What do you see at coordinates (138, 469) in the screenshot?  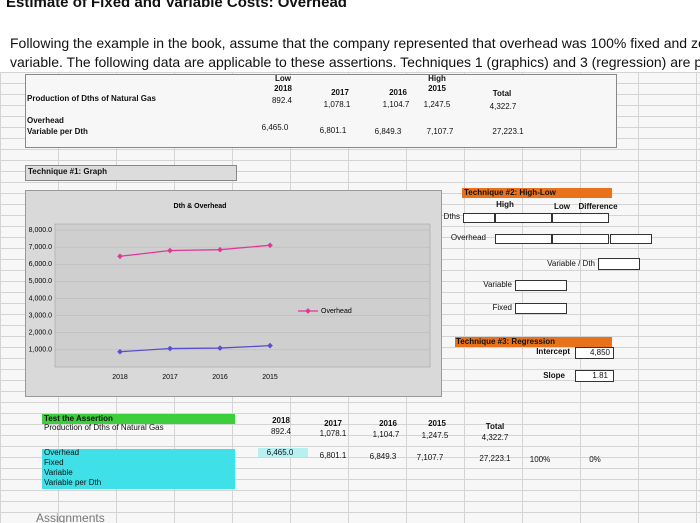 I see `input-block` at bounding box center [138, 469].